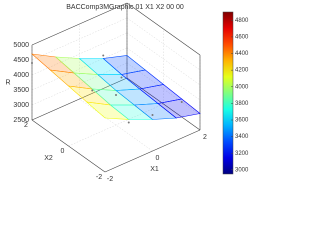  Describe the element at coordinates (21, 120) in the screenshot. I see `z-tick-label: 2500` at that location.